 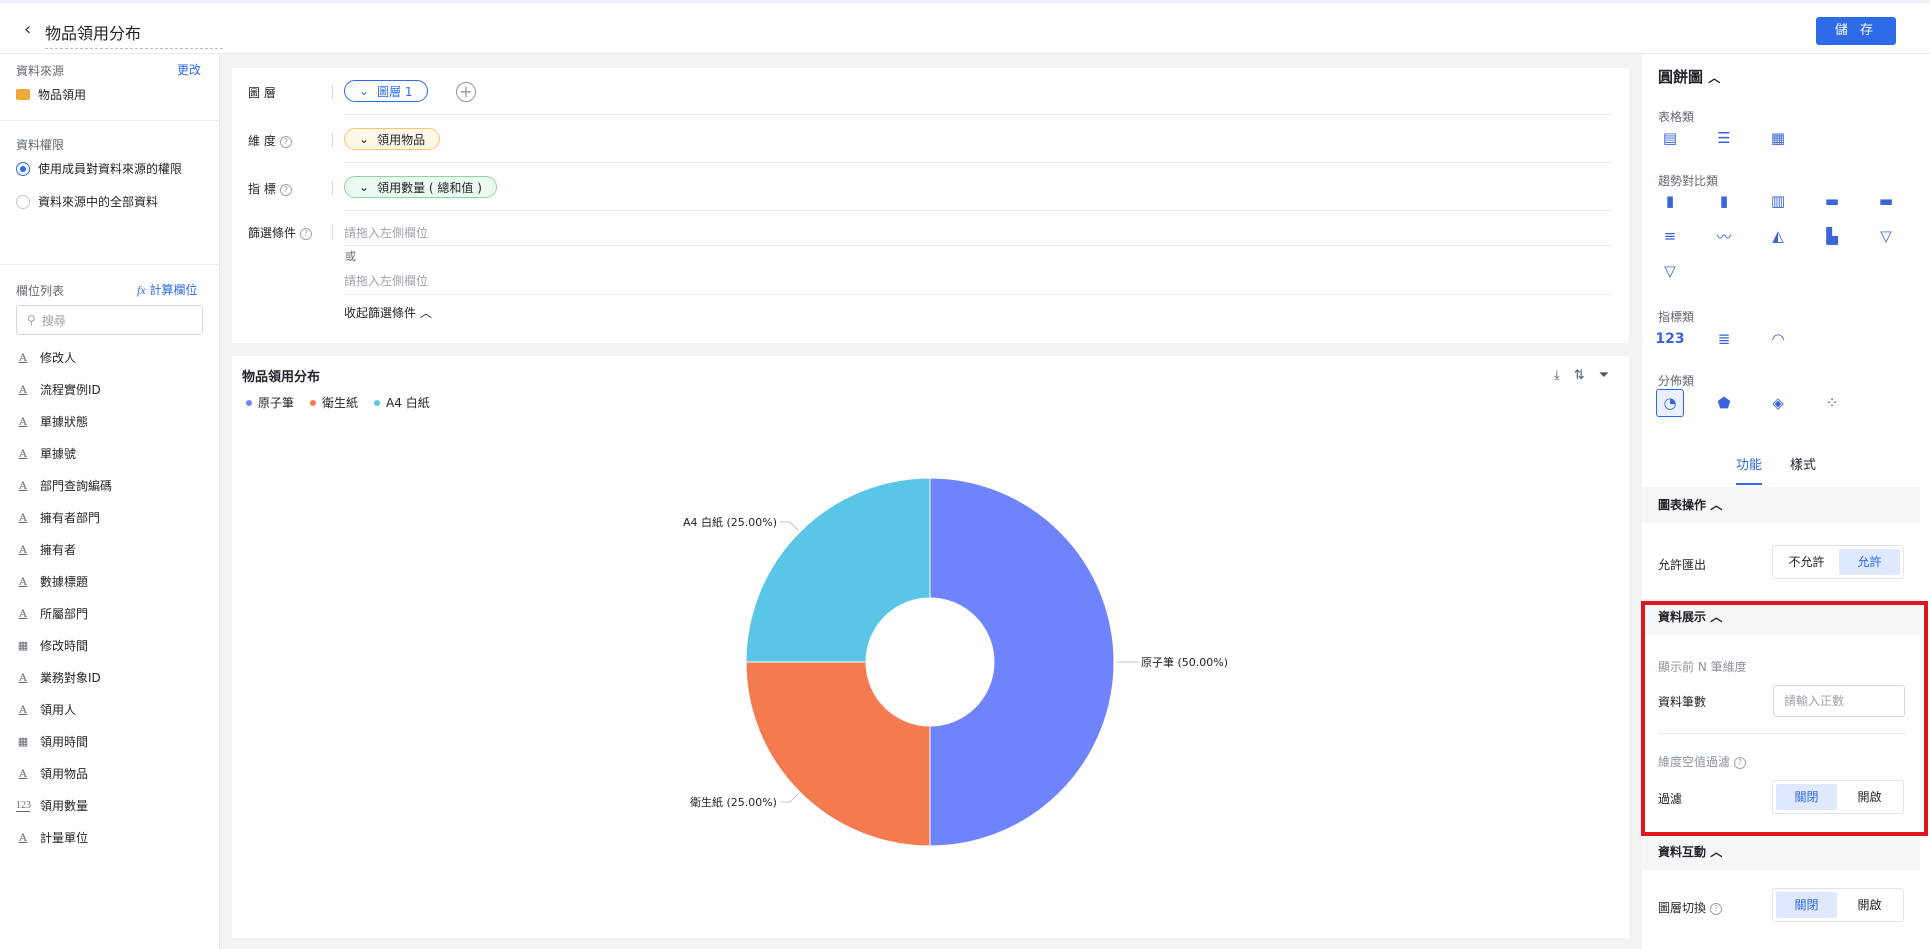 What do you see at coordinates (1702, 761) in the screenshot?
I see `null-filter-label: 維度空值過濾?` at bounding box center [1702, 761].